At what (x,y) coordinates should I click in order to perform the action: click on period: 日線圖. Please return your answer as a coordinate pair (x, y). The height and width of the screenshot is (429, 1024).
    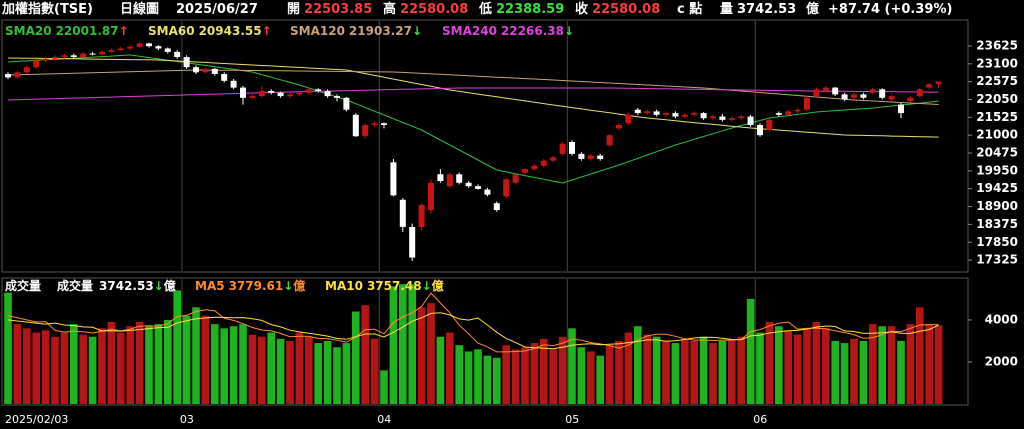
    Looking at the image, I should click on (139, 9).